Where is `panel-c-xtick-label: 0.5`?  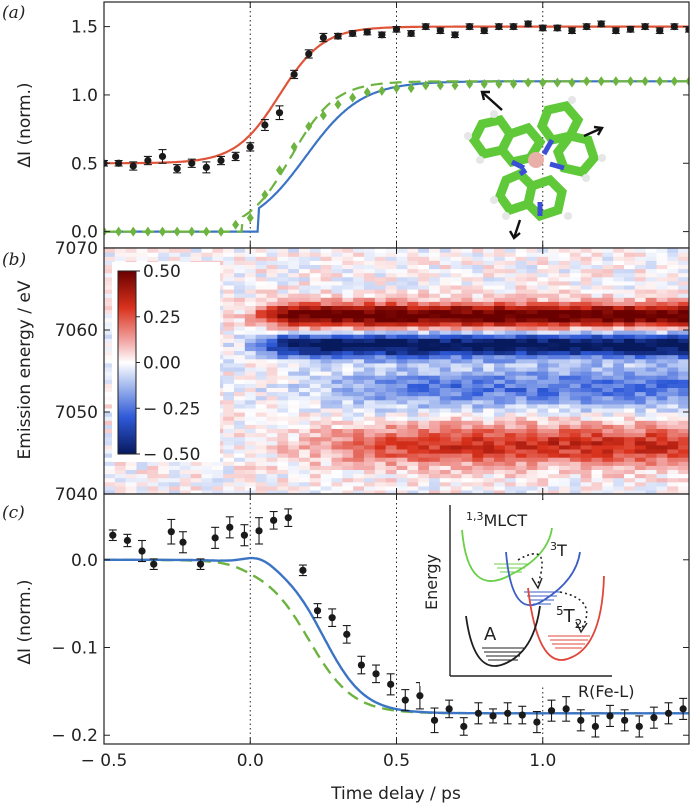
panel-c-xtick-label: 0.5 is located at coordinates (396, 761).